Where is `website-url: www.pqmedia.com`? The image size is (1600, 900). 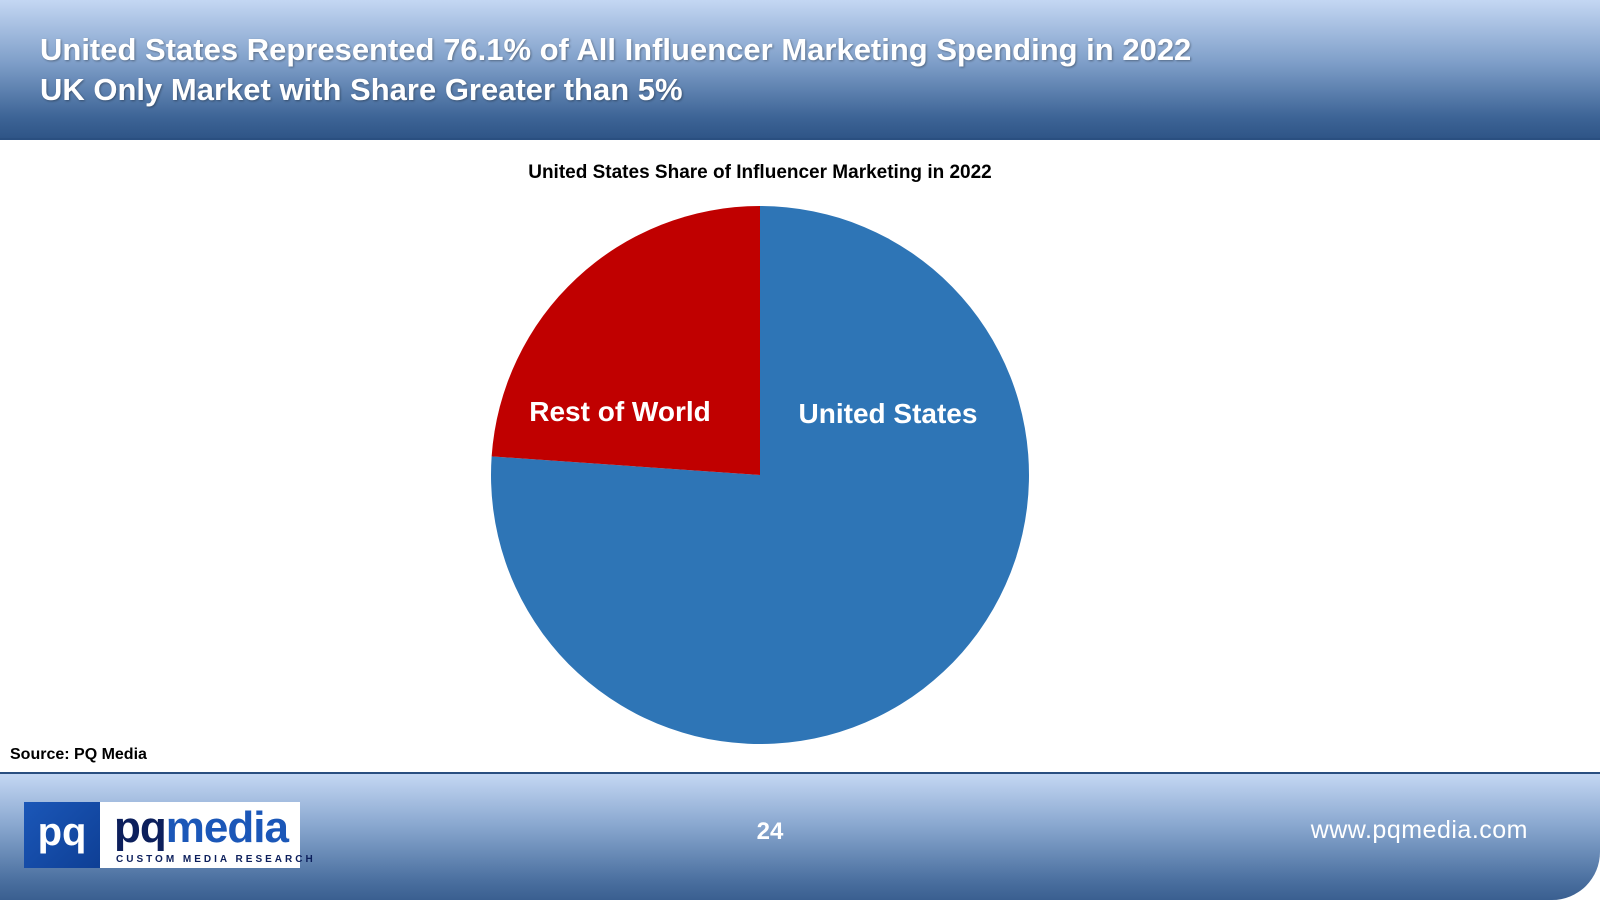 website-url: www.pqmedia.com is located at coordinates (1419, 830).